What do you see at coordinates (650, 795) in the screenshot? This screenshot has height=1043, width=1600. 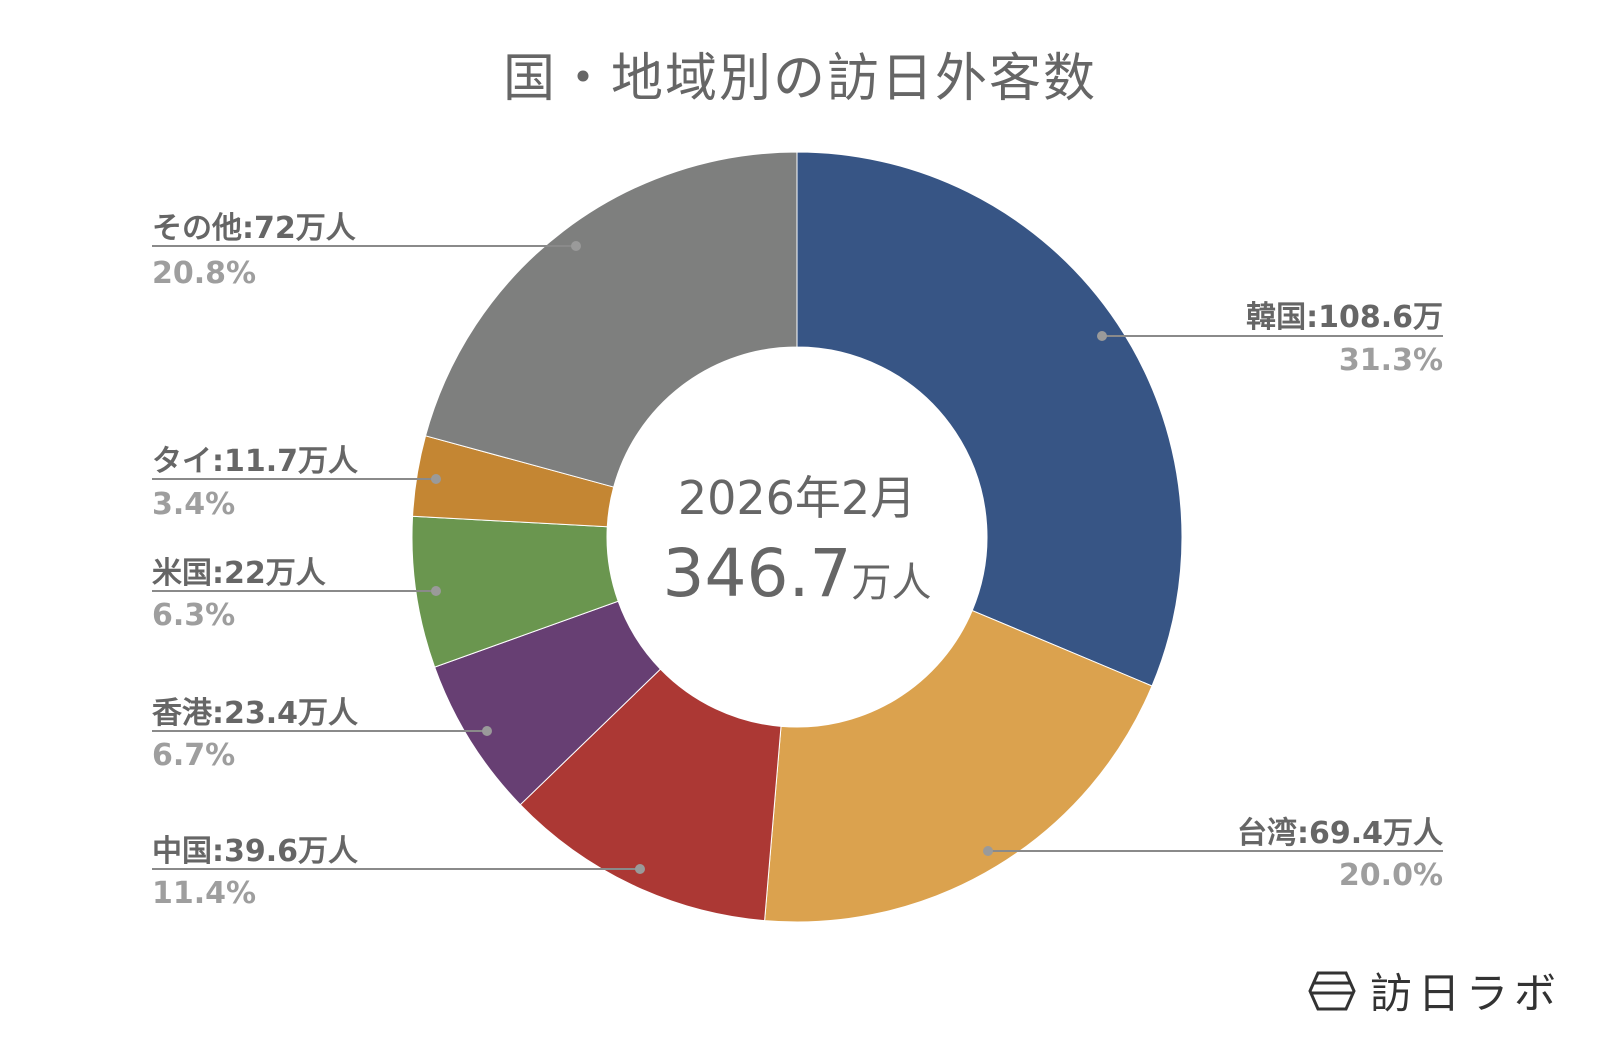 I see `slice-china` at bounding box center [650, 795].